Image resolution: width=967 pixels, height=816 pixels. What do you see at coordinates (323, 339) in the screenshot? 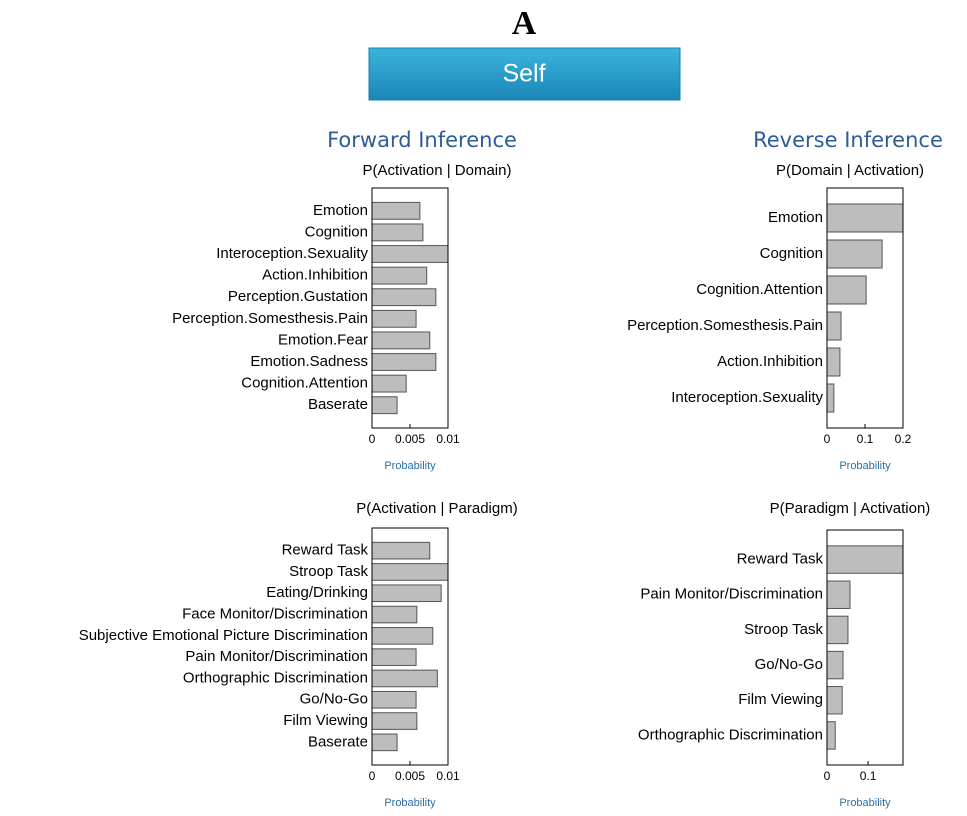
I see `category-label: Emotion.Fear` at bounding box center [323, 339].